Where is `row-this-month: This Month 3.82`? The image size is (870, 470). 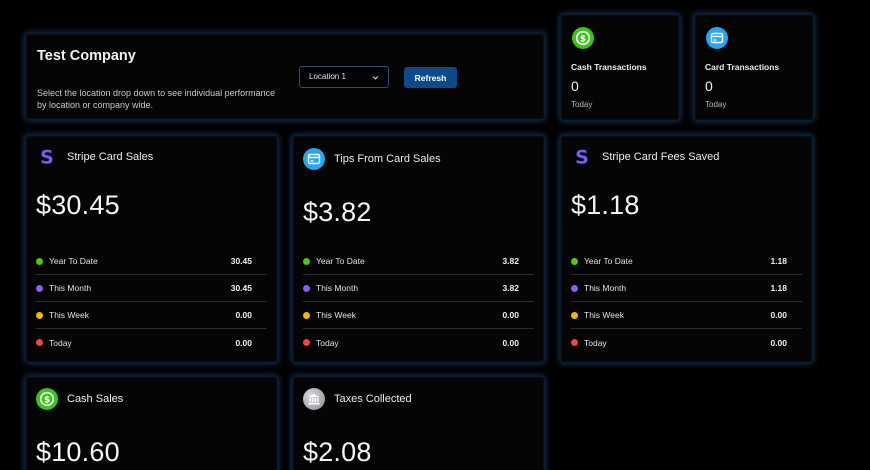 row-this-month: This Month 3.82 is located at coordinates (418, 288).